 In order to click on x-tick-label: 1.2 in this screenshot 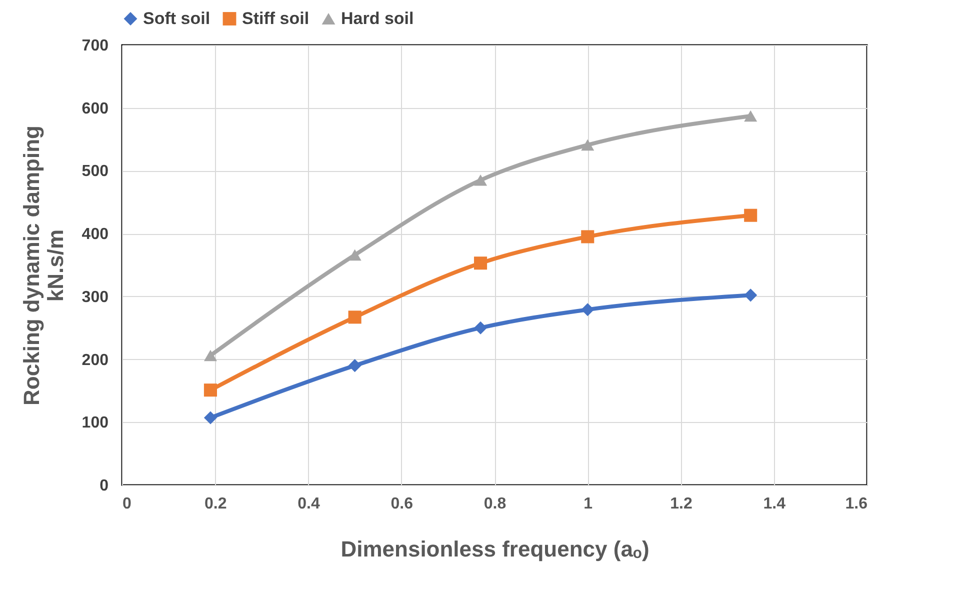, I will do `click(681, 504)`.